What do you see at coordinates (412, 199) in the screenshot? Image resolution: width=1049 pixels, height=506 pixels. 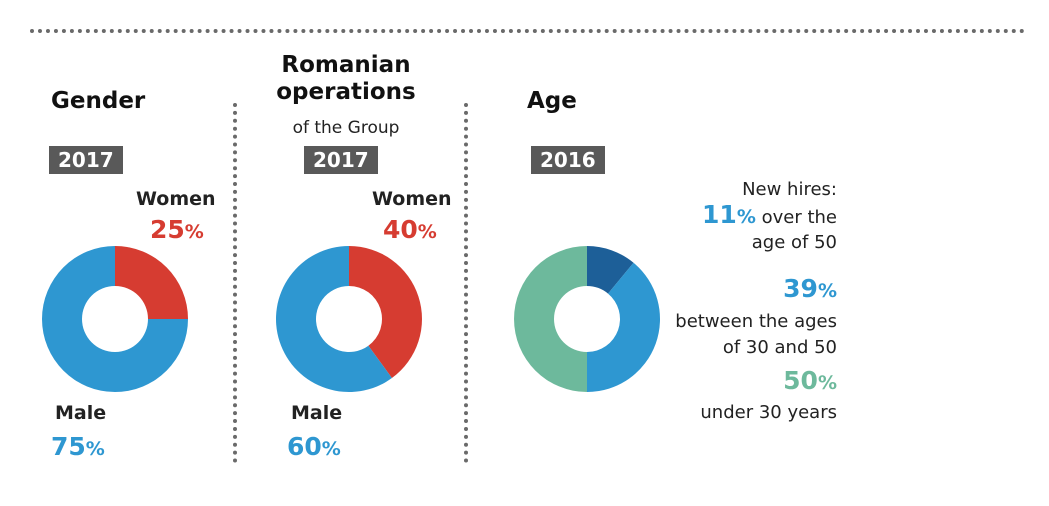 I see `romanian-women-label: Women` at bounding box center [412, 199].